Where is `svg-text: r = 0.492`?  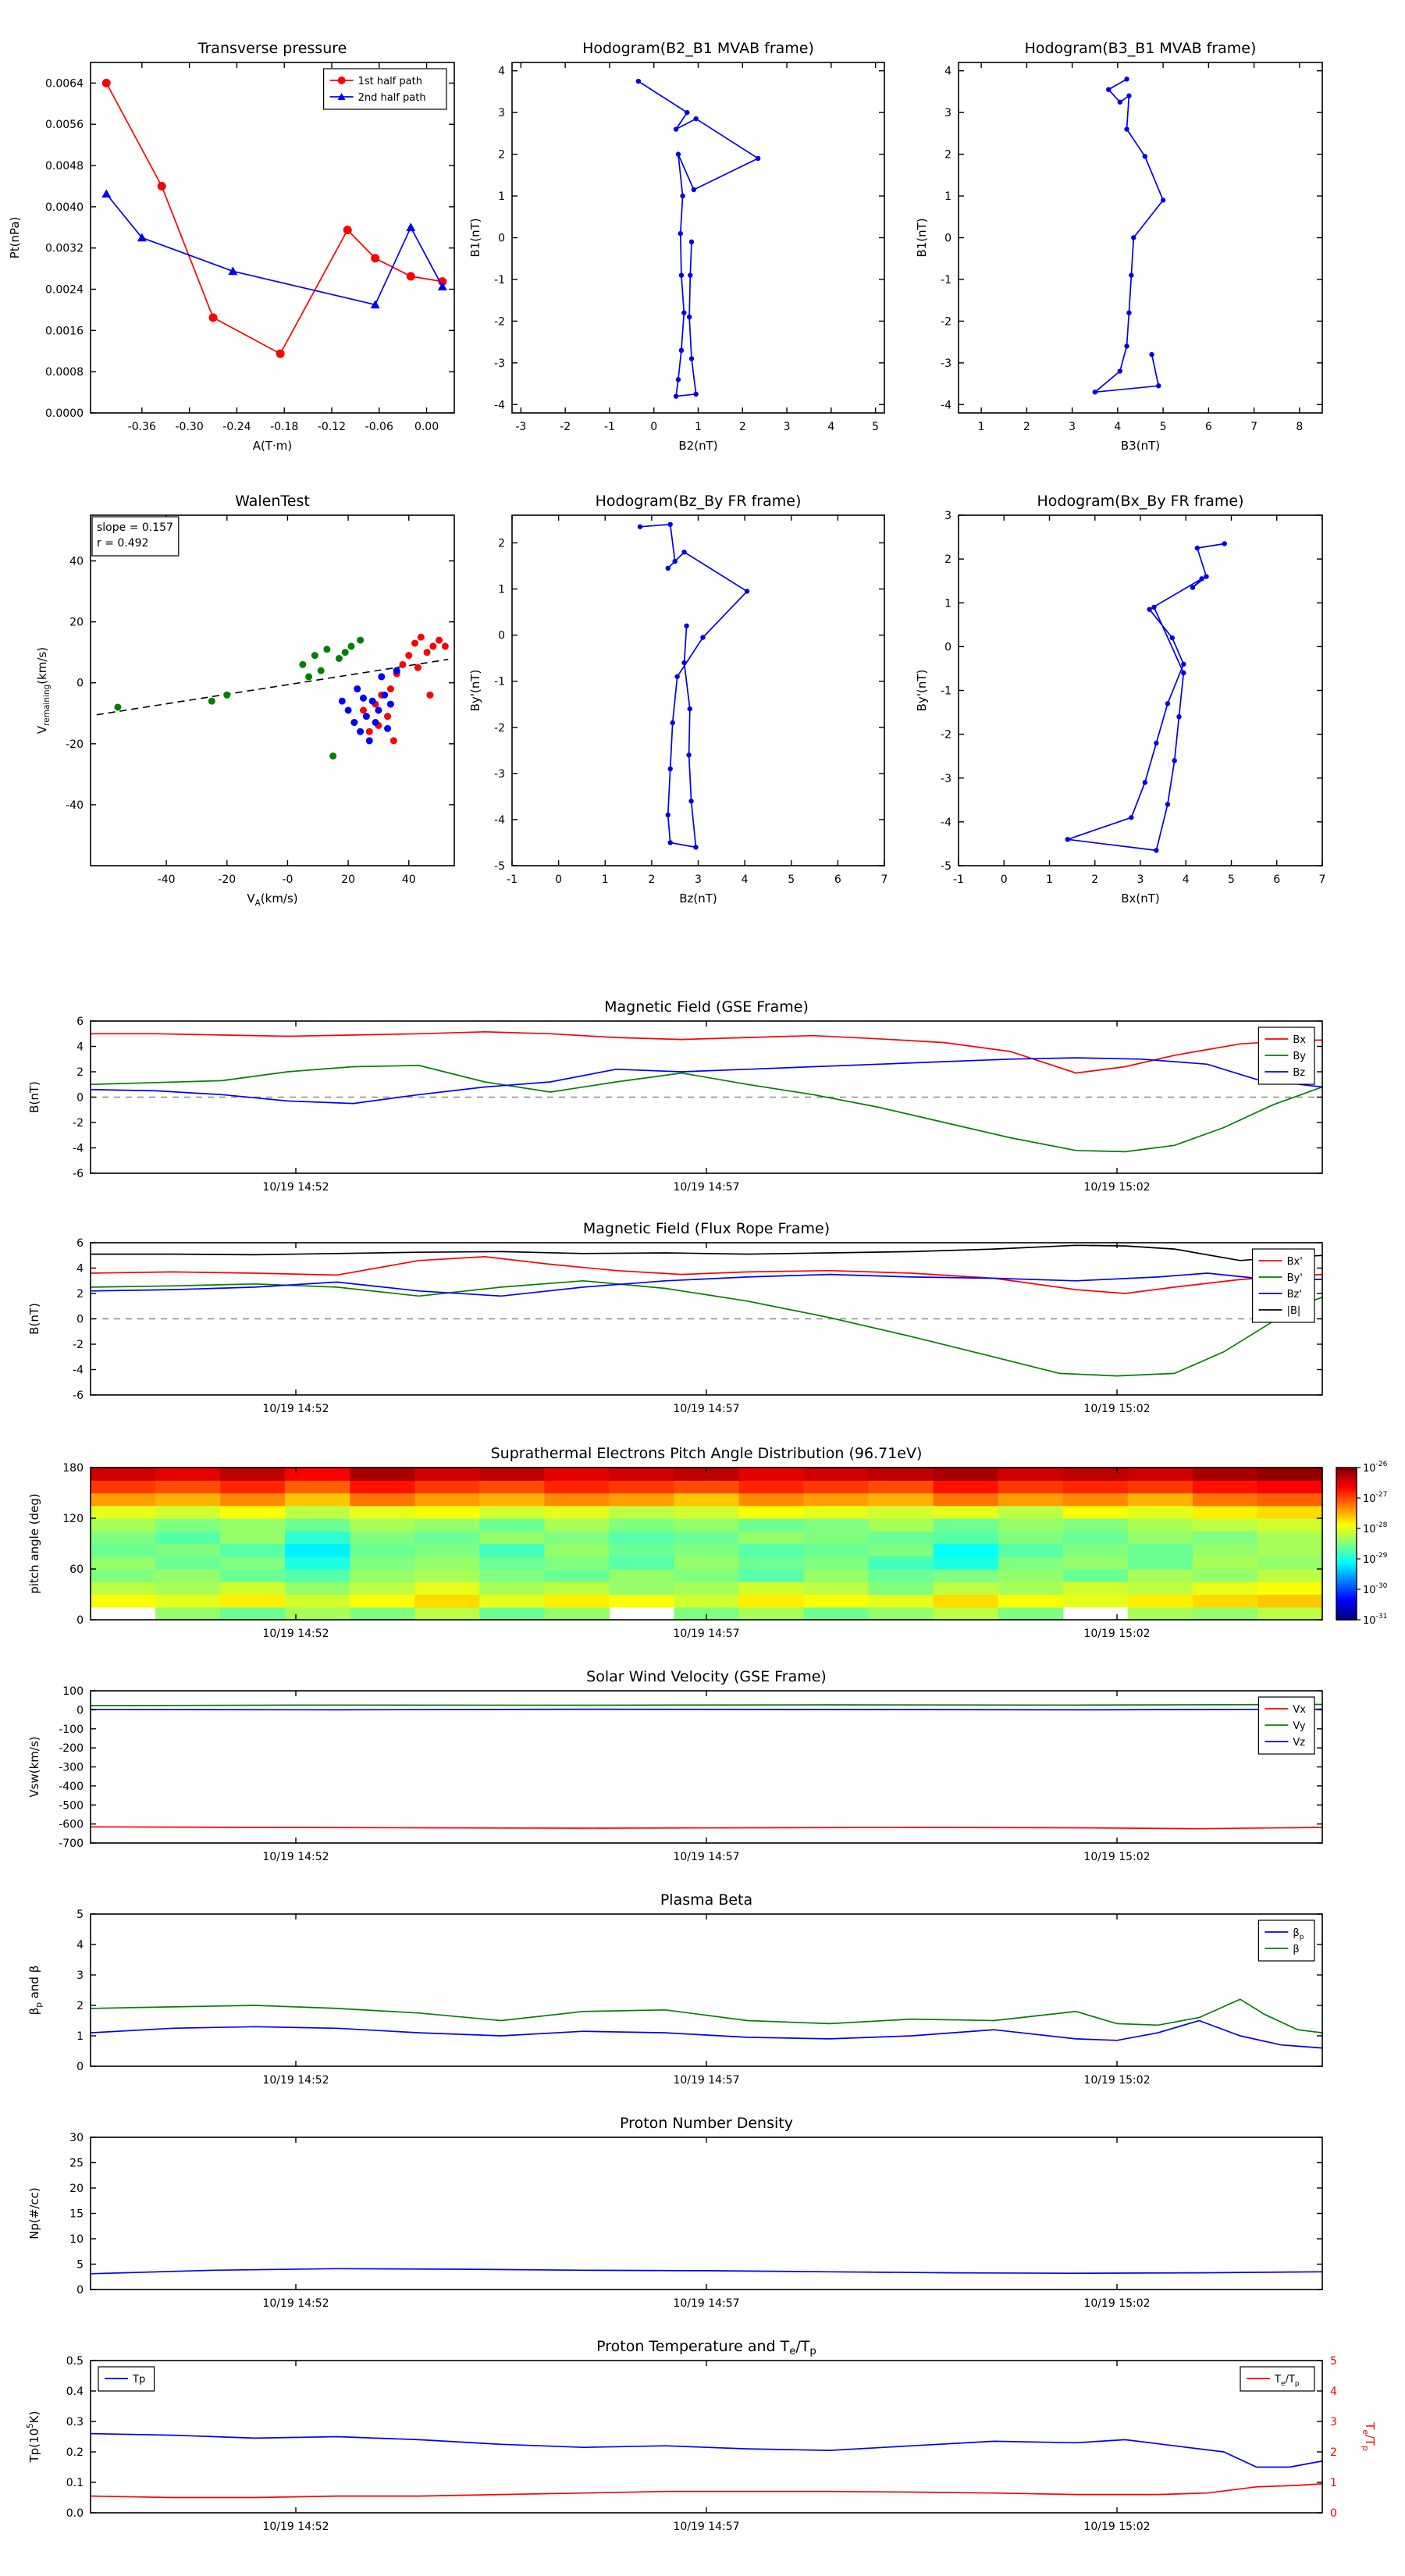 svg-text: r = 0.492 is located at coordinates (122, 543).